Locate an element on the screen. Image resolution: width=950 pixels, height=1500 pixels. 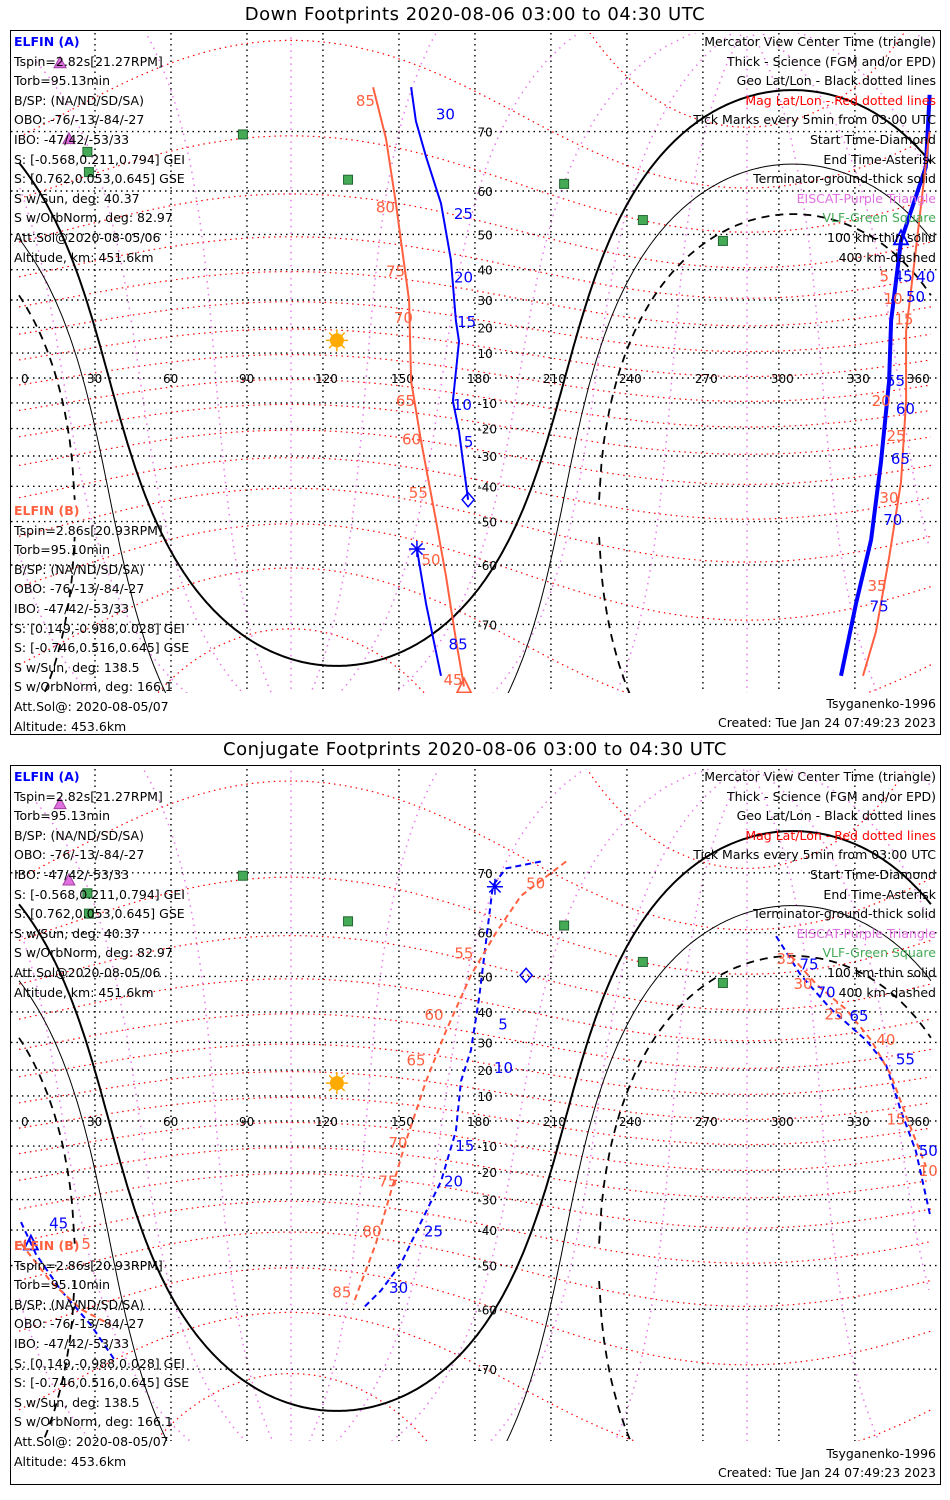
elfin-b-info-line: S w/OrbNorm, deg: 166.1 is located at coordinates (93, 687).